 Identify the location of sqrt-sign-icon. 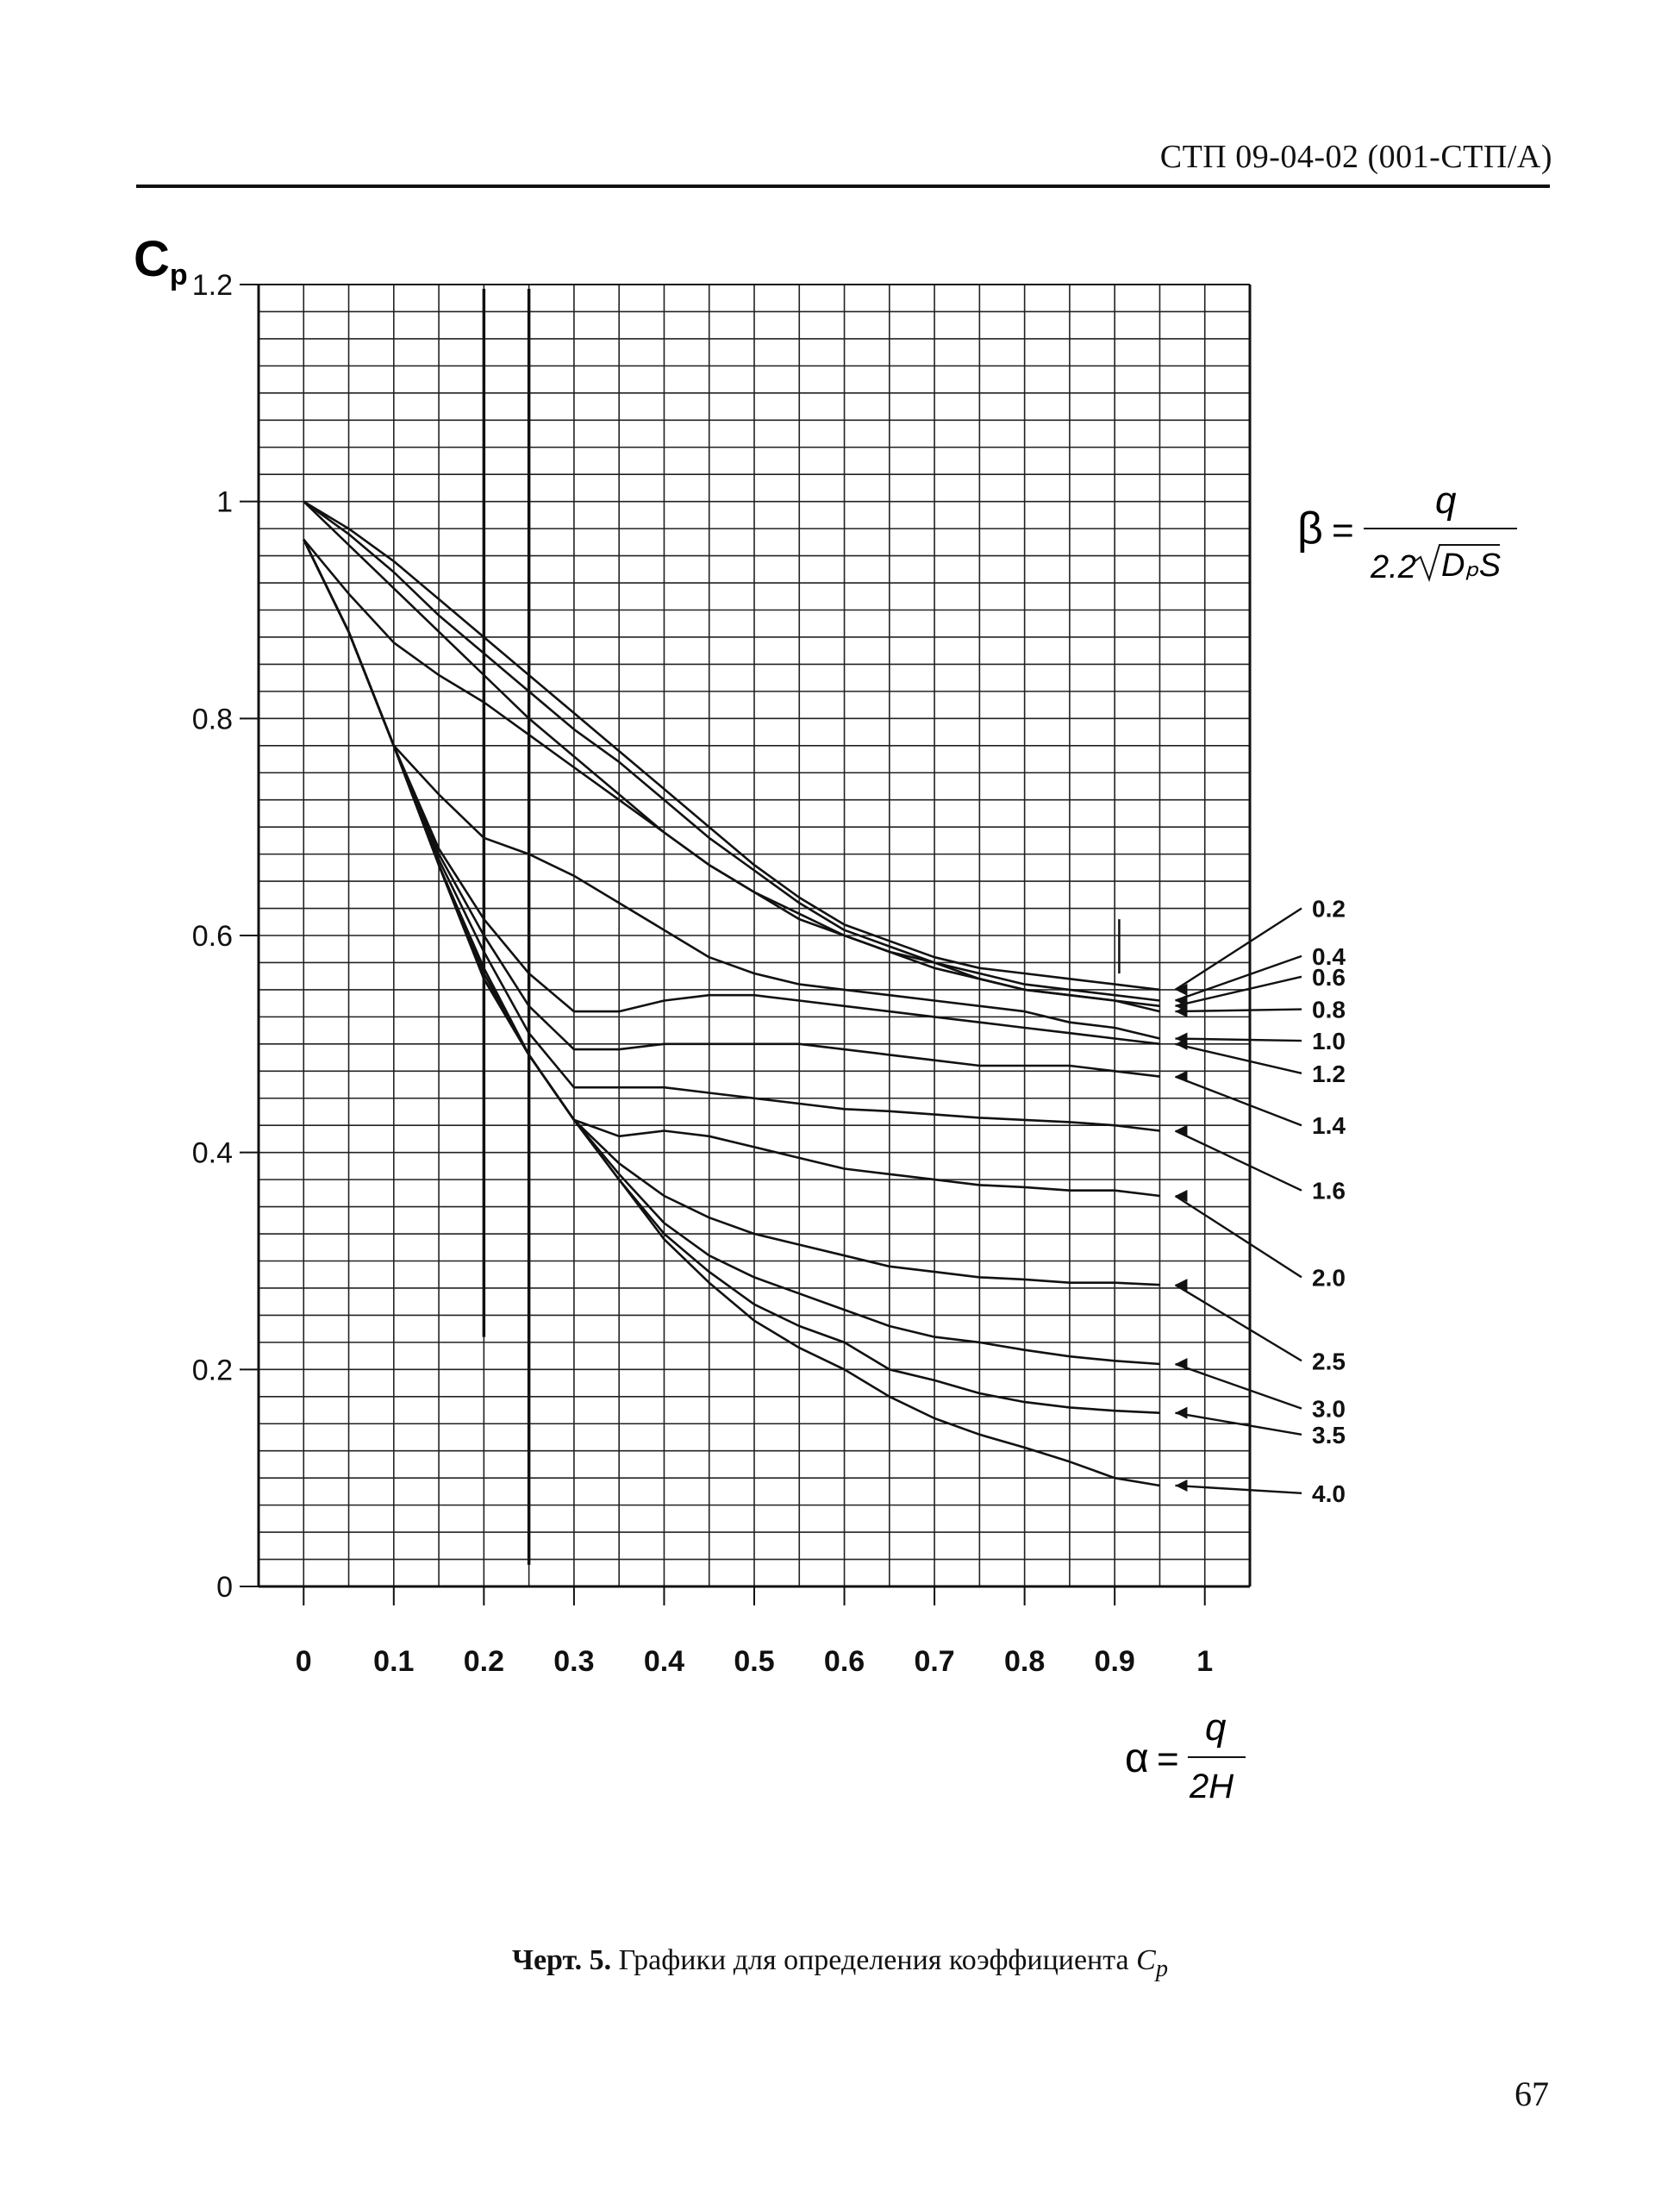
(1456, 564).